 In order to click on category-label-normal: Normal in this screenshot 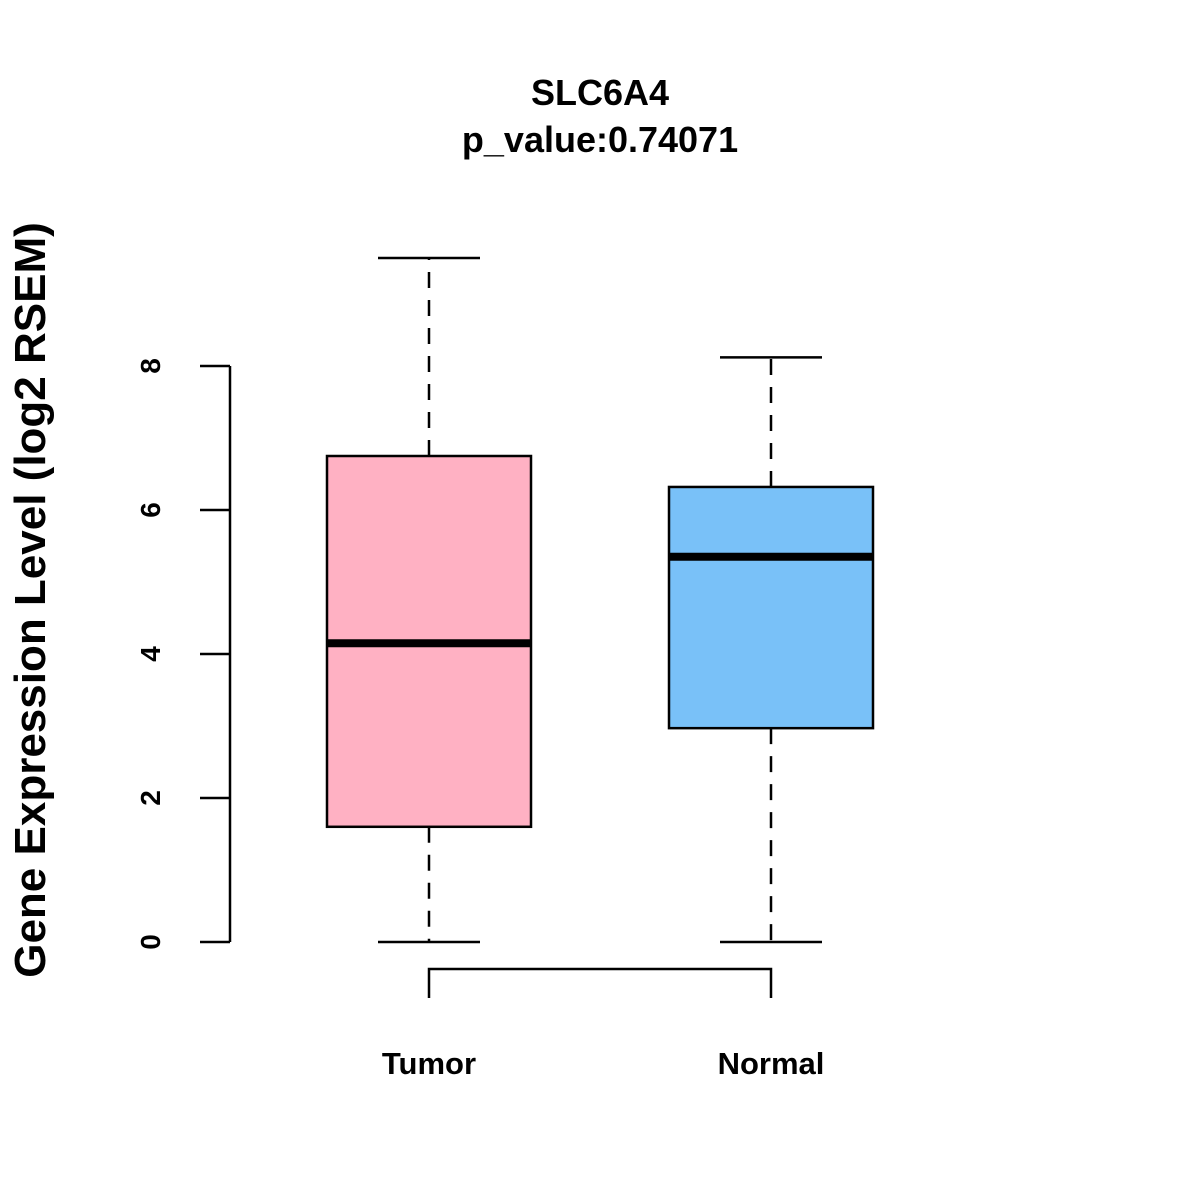, I will do `click(771, 1063)`.